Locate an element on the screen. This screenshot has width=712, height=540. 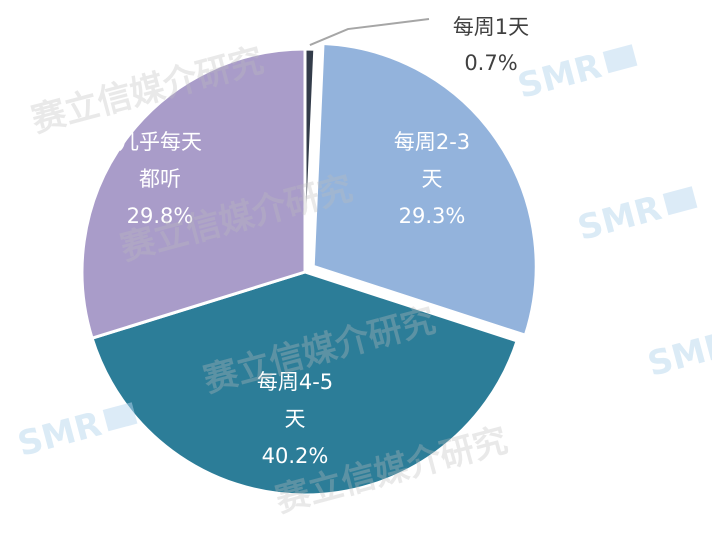
slice-label: 每周1天 is located at coordinates (491, 27).